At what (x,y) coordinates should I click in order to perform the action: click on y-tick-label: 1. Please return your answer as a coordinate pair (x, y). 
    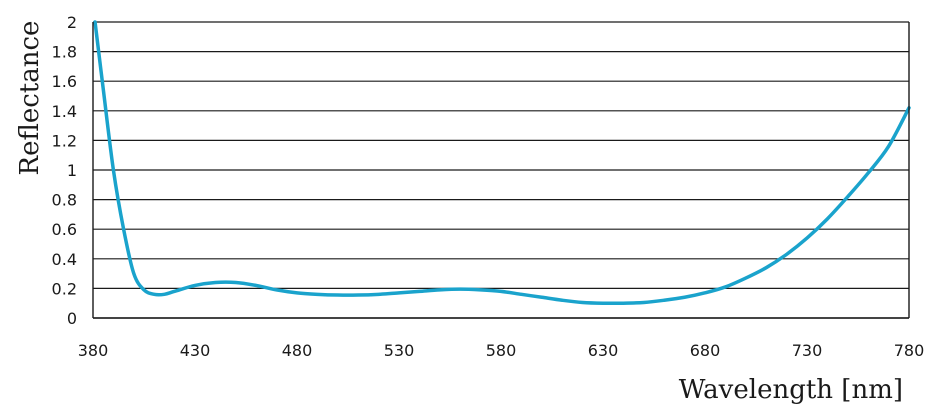
    Looking at the image, I should click on (72, 170).